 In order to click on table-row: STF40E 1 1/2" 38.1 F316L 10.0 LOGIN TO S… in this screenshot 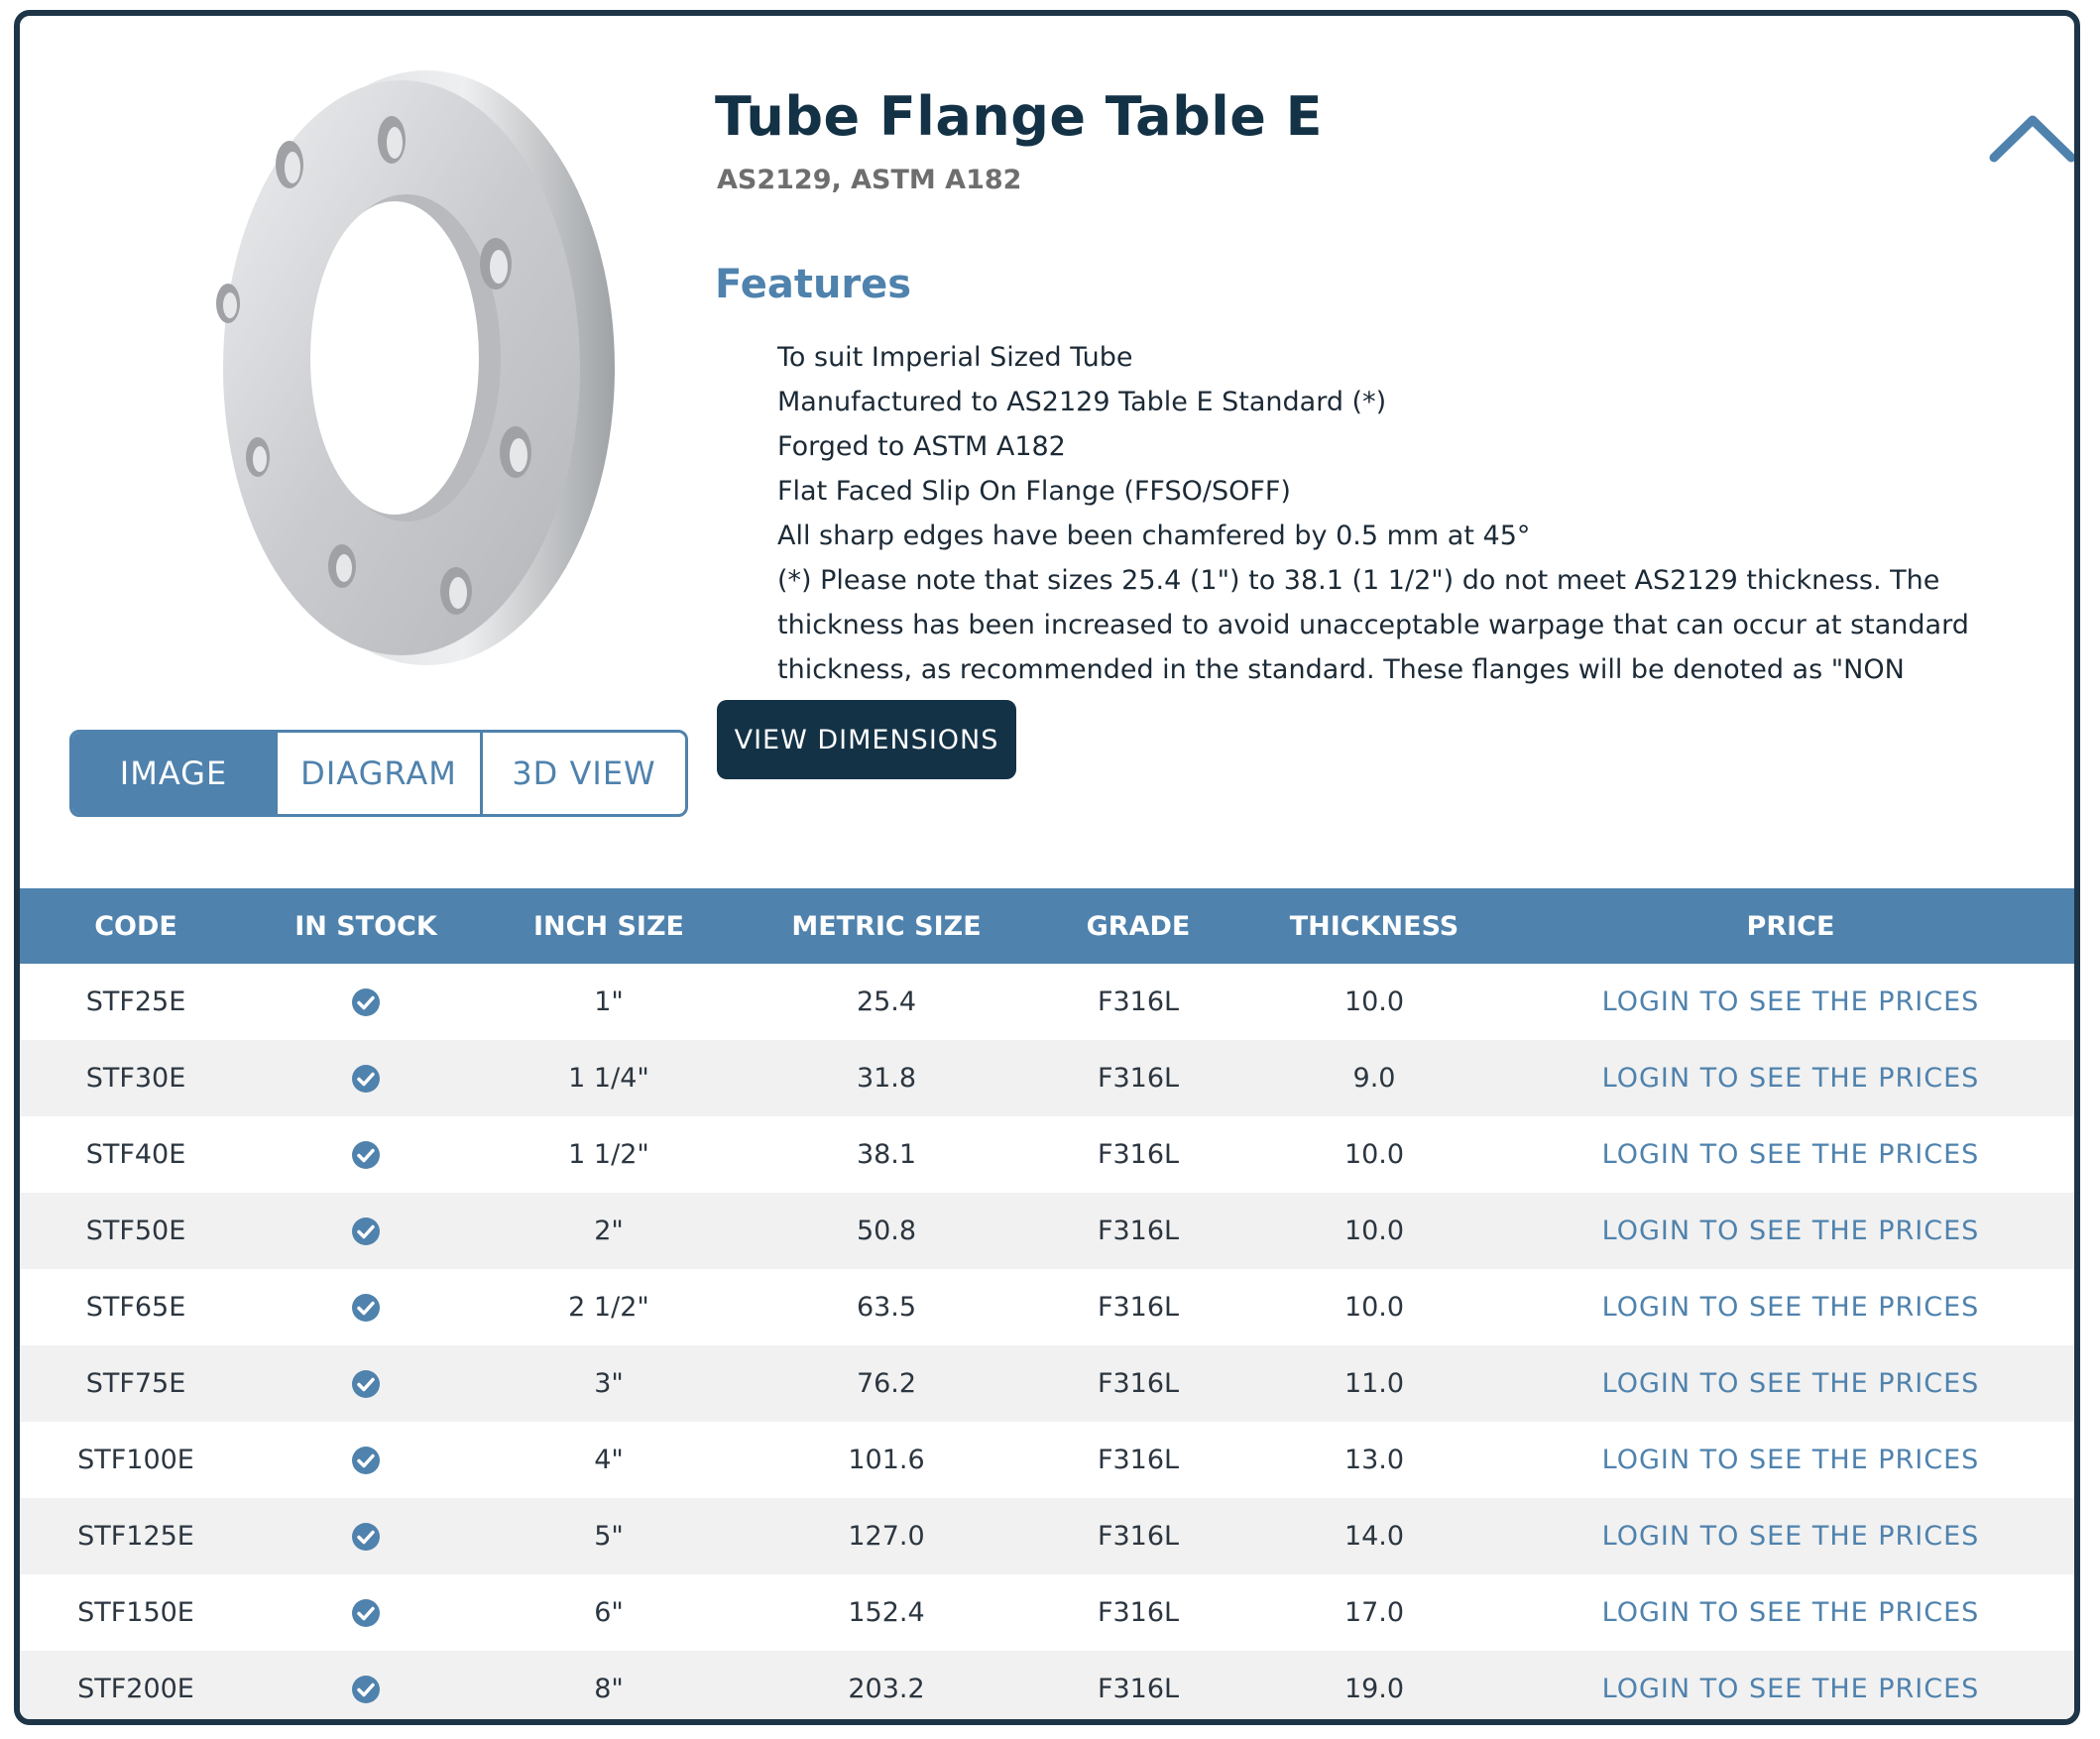, I will do `click(1047, 1154)`.